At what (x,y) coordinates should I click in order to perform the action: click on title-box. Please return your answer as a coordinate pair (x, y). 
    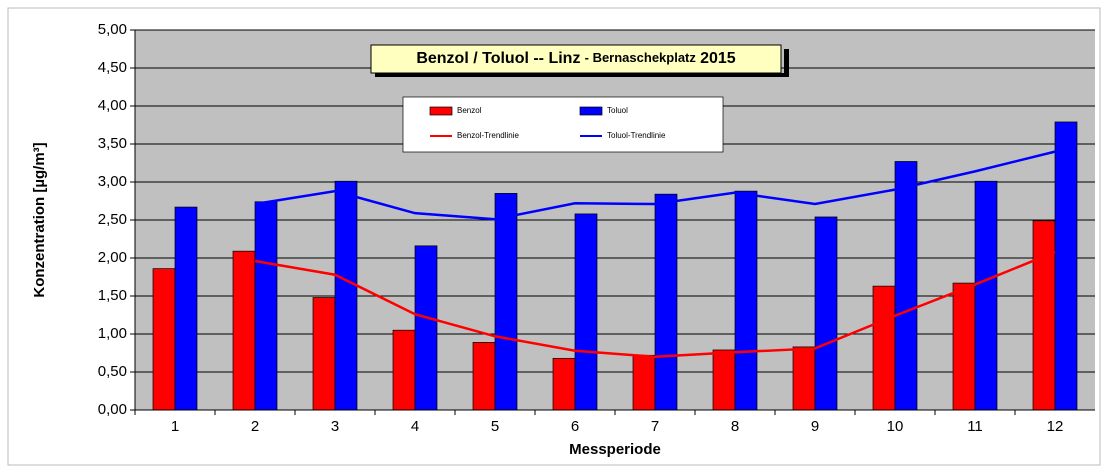
    Looking at the image, I should click on (576, 59).